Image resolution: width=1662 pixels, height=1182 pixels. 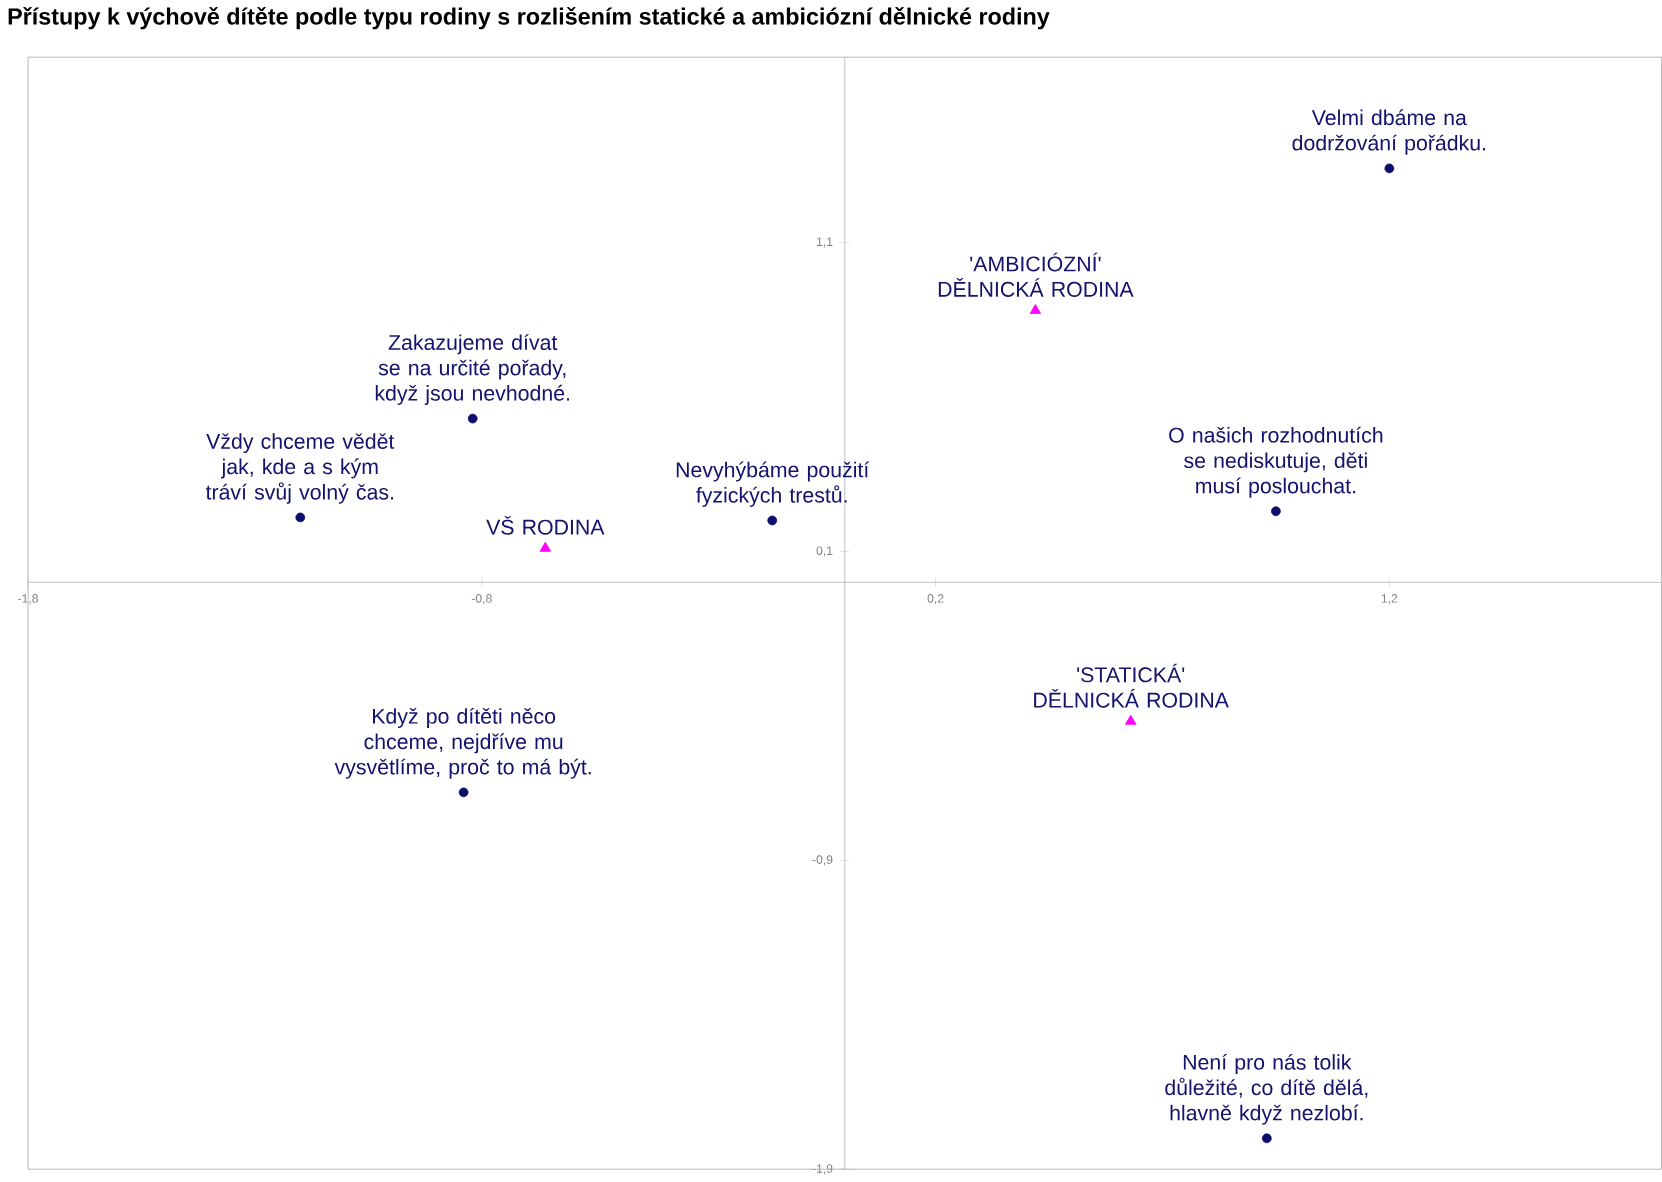 What do you see at coordinates (462, 744) in the screenshot?
I see `annotation: Když po dítěti něco chceme, nejdříve mu vysvětlíme, proč to má být.` at bounding box center [462, 744].